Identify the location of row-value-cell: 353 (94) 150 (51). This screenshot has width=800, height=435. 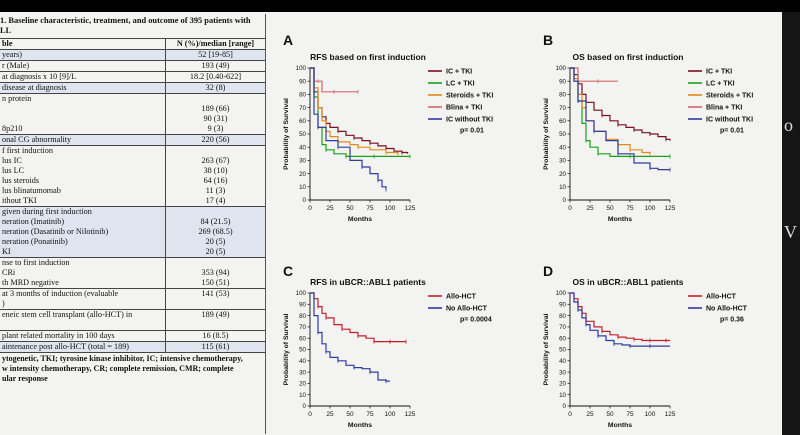
(215, 273).